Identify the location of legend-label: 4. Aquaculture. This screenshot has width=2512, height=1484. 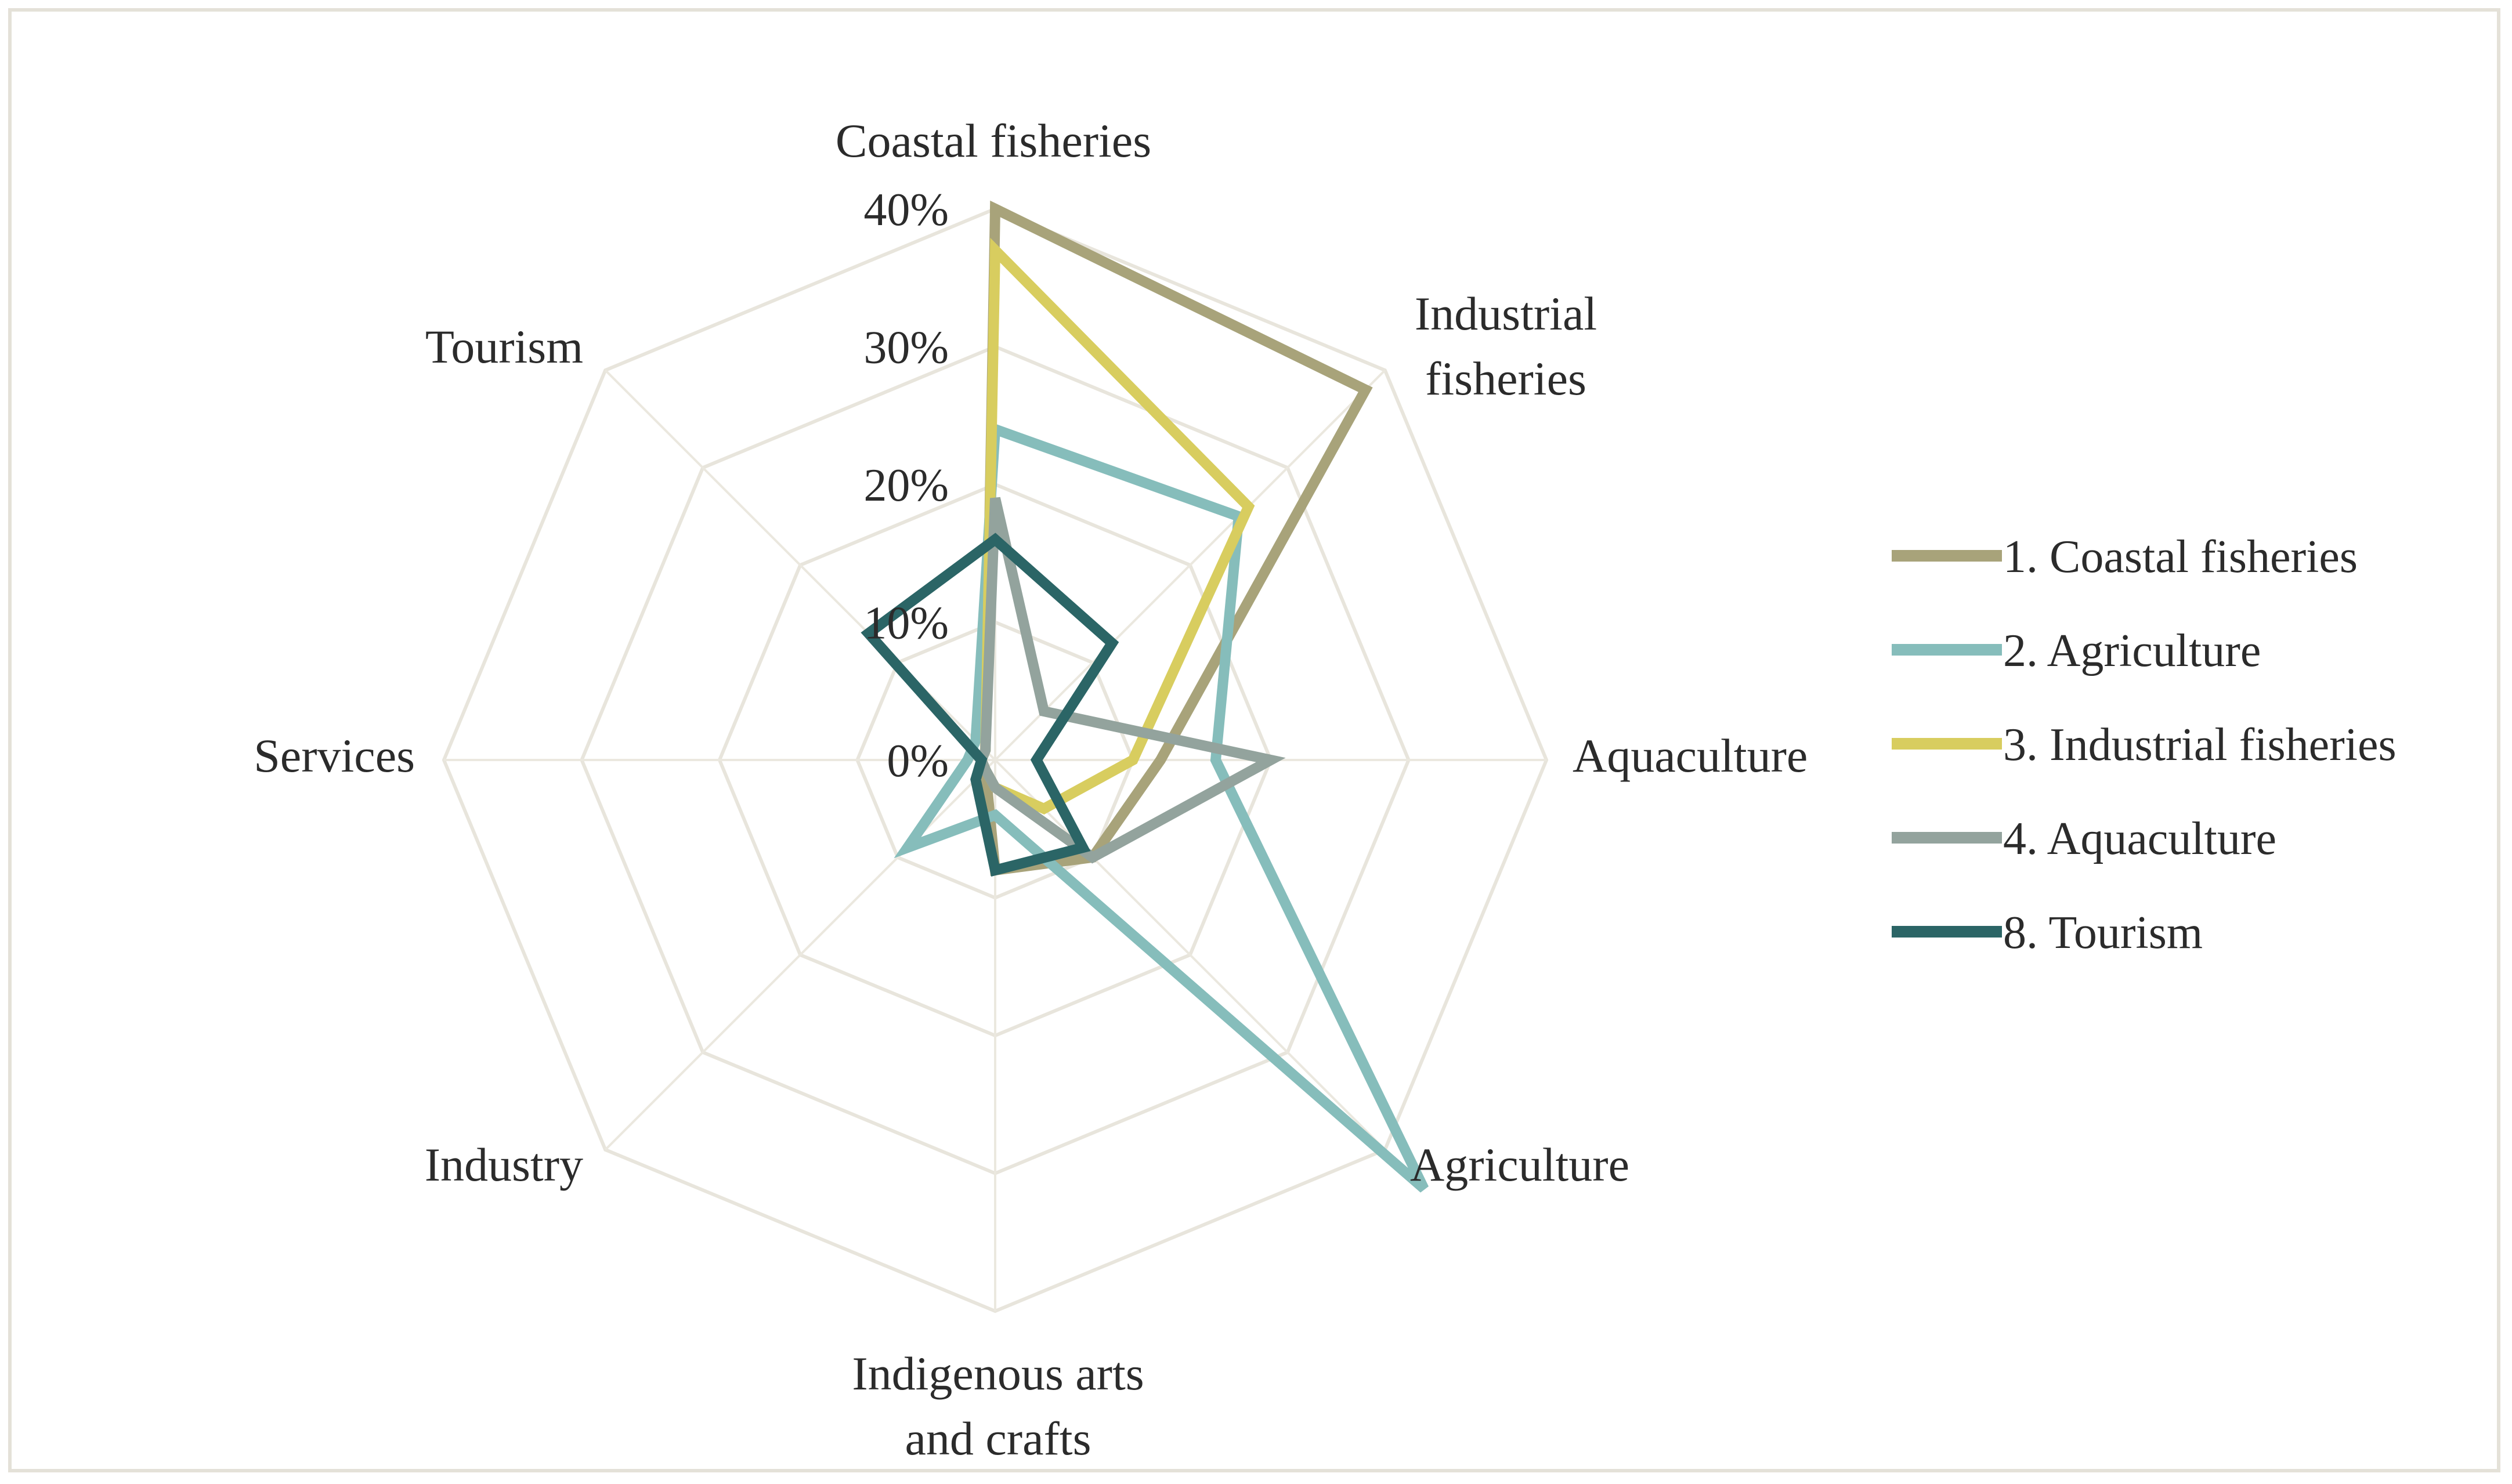
(2139, 838).